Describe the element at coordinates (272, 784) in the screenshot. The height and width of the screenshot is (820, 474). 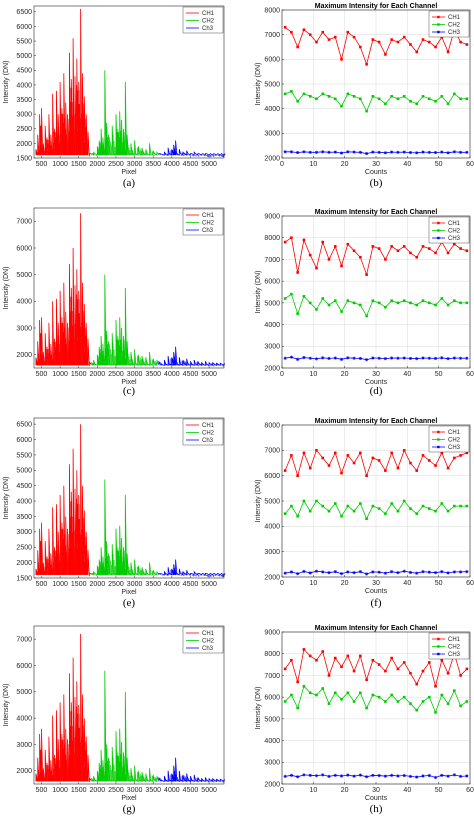
I see `y-tick-label: 2000` at that location.